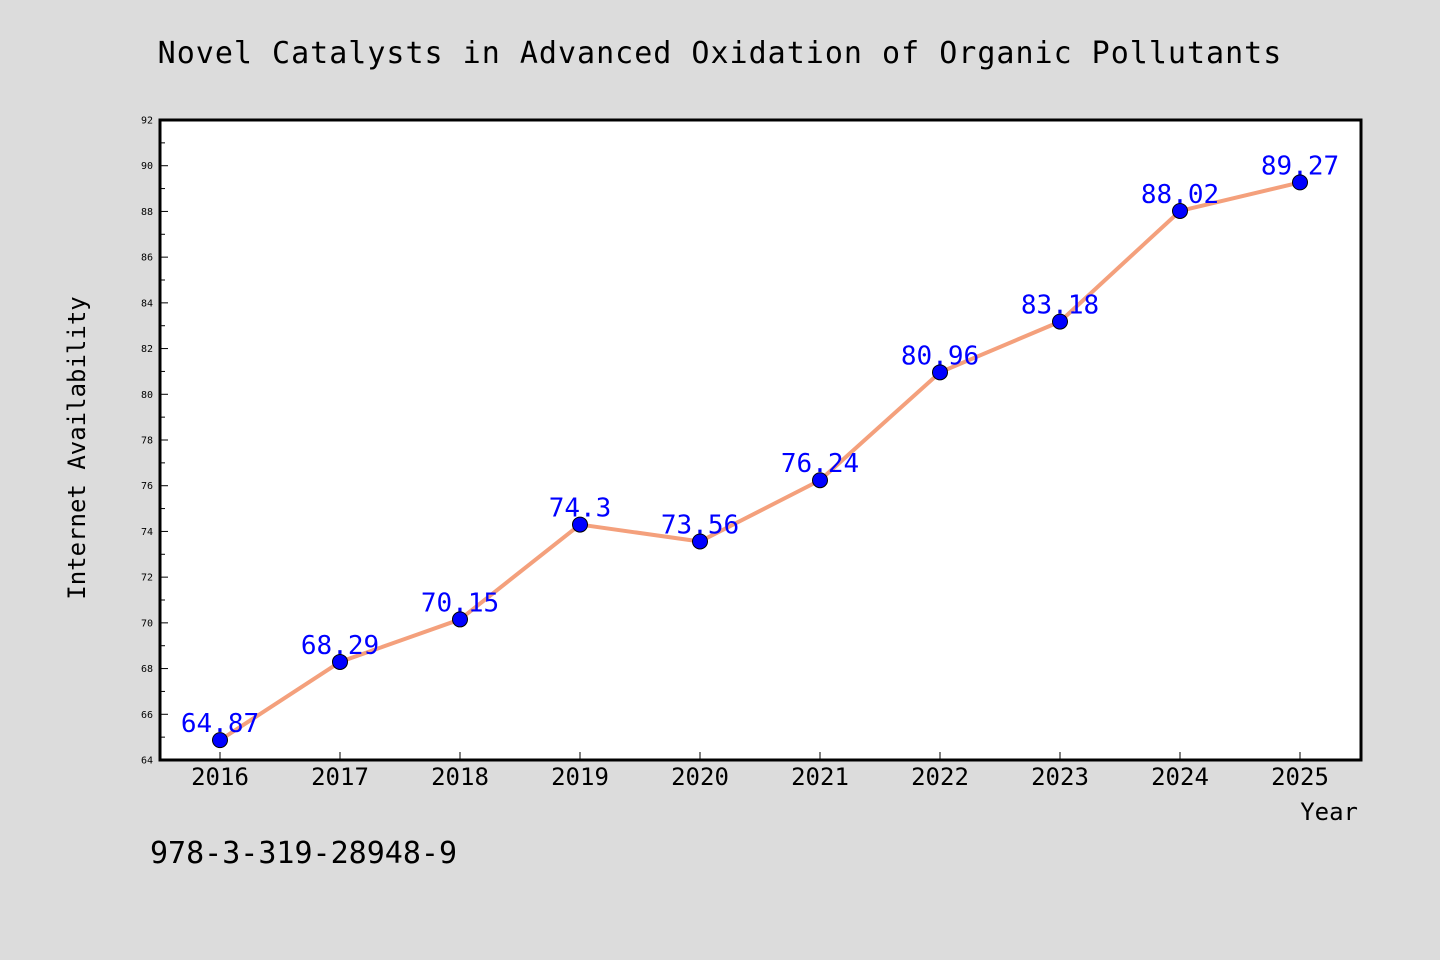 Image resolution: width=1440 pixels, height=960 pixels. Describe the element at coordinates (147, 761) in the screenshot. I see `y-tick-label: 64` at that location.